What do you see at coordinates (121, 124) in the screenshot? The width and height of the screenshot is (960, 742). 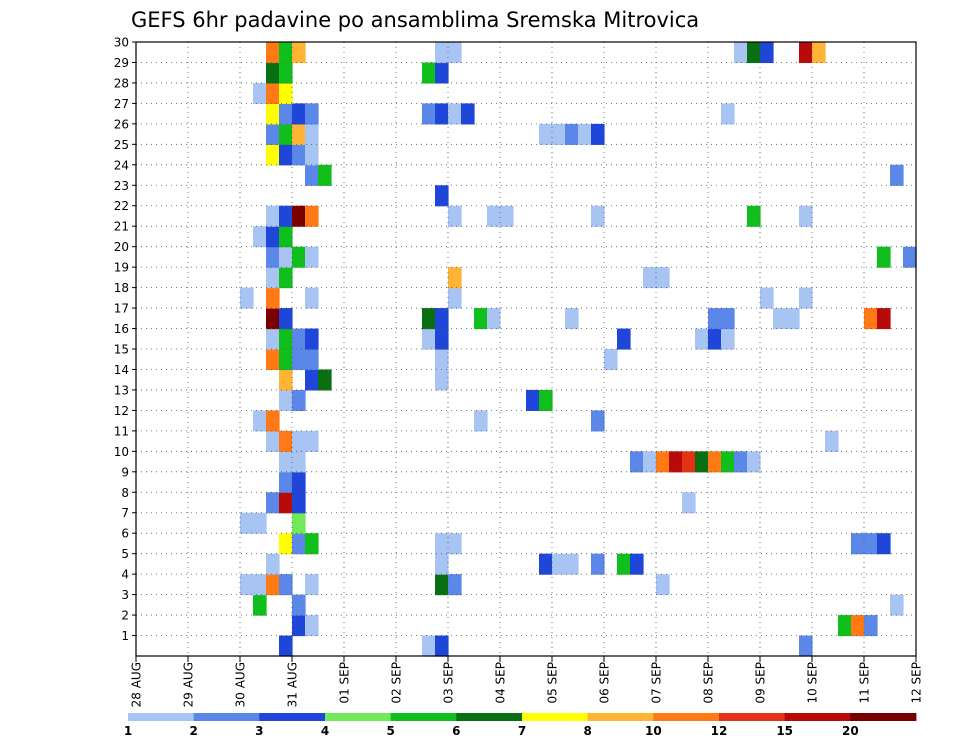 I see `y-tick-label: 26` at bounding box center [121, 124].